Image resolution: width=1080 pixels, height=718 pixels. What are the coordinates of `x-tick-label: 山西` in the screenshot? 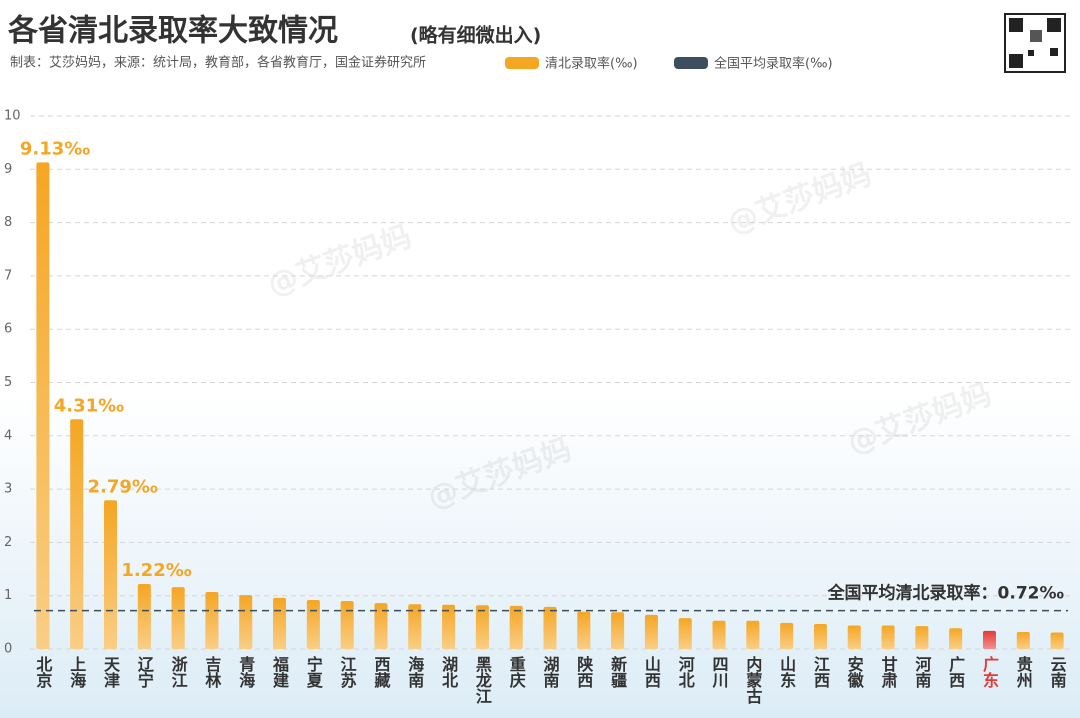 It's located at (651, 672).